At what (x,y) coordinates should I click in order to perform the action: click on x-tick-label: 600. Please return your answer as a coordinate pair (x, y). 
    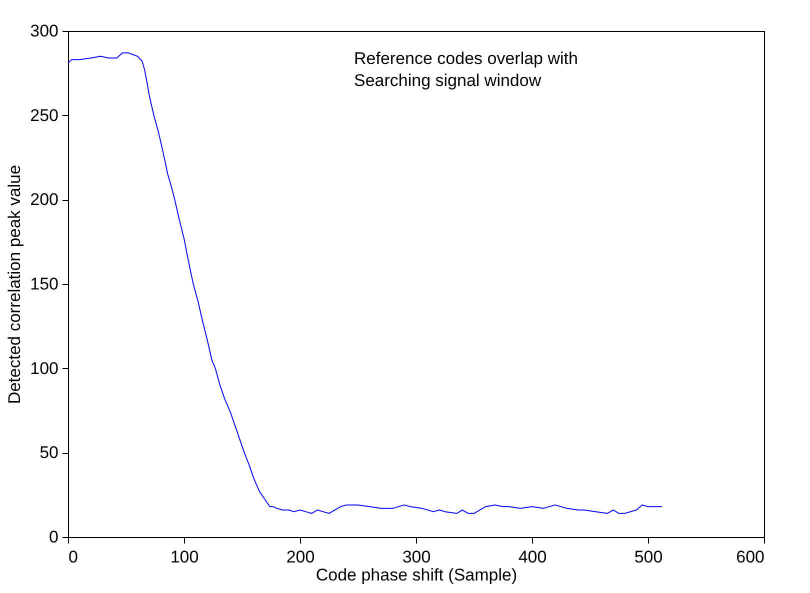
    Looking at the image, I should click on (750, 557).